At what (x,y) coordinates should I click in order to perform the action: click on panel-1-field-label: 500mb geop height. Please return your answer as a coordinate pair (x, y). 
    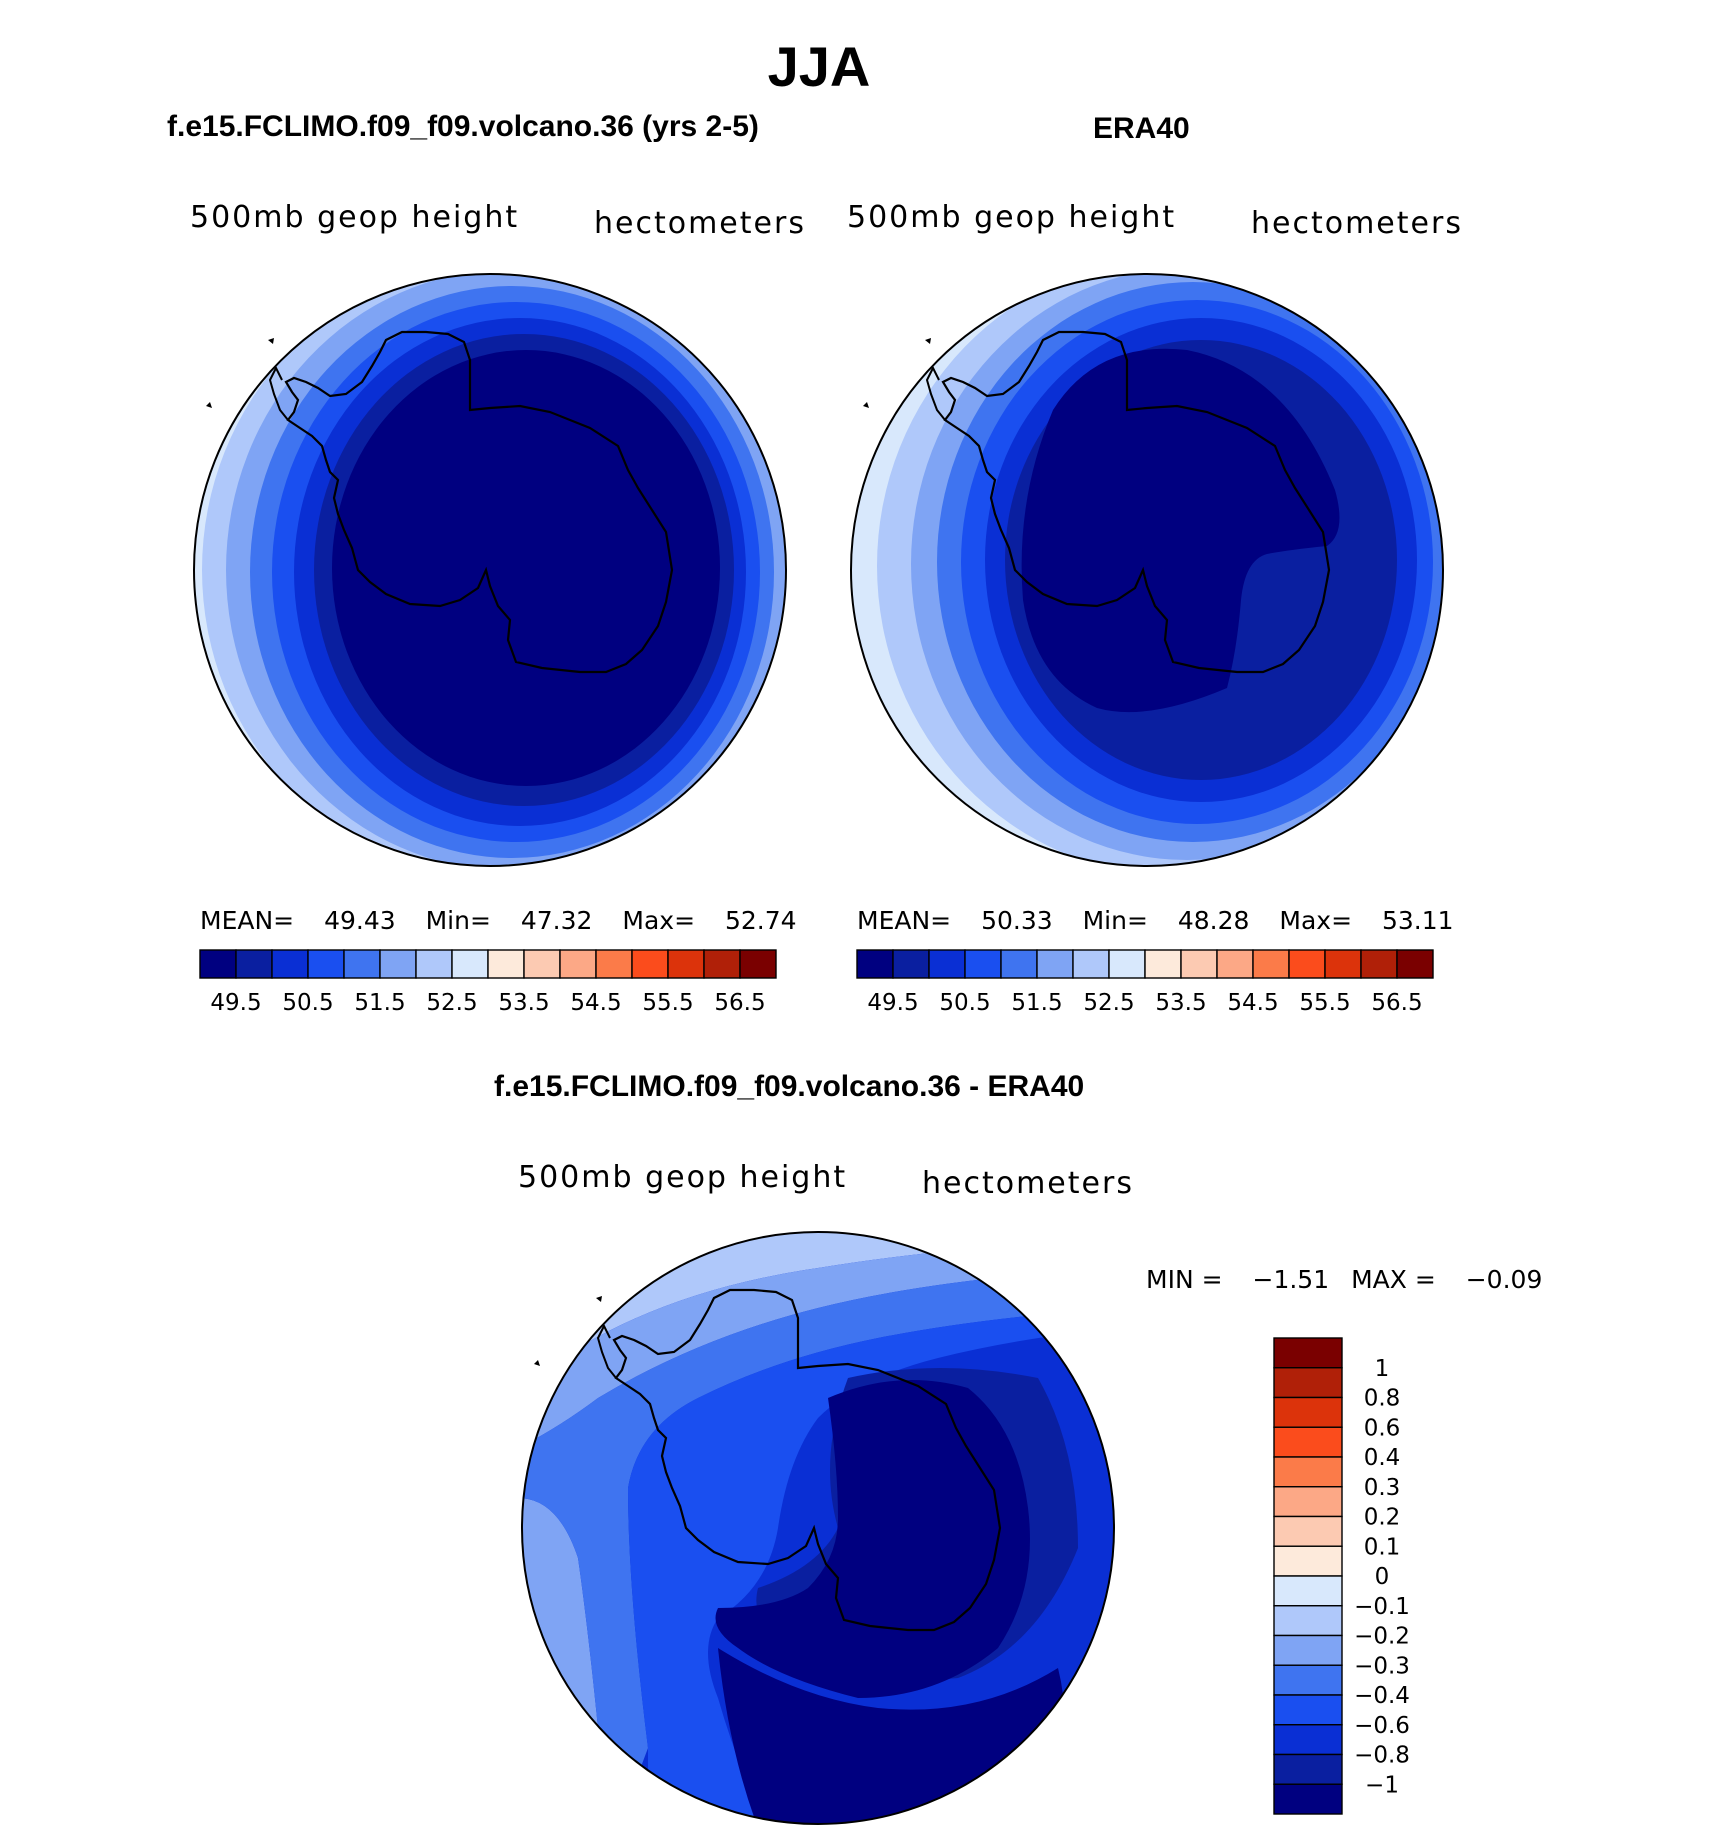
    Looking at the image, I should click on (355, 217).